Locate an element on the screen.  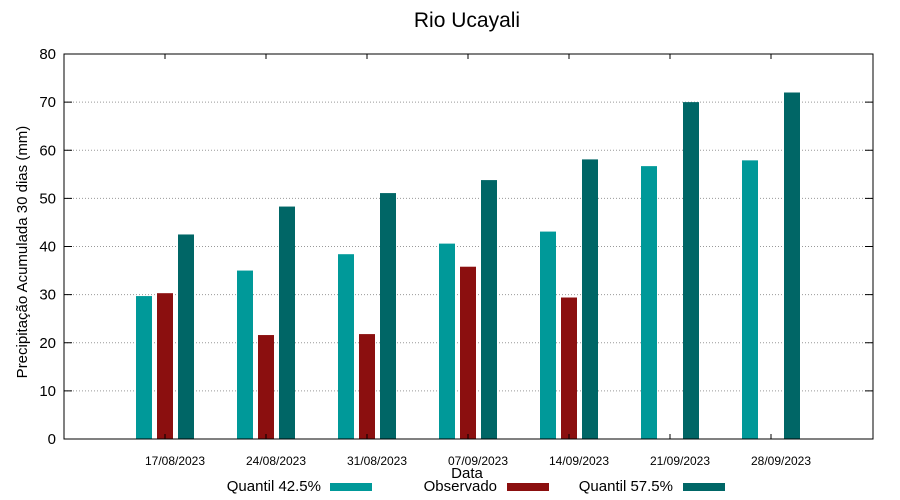
legend-label: Observado is located at coordinates (460, 486).